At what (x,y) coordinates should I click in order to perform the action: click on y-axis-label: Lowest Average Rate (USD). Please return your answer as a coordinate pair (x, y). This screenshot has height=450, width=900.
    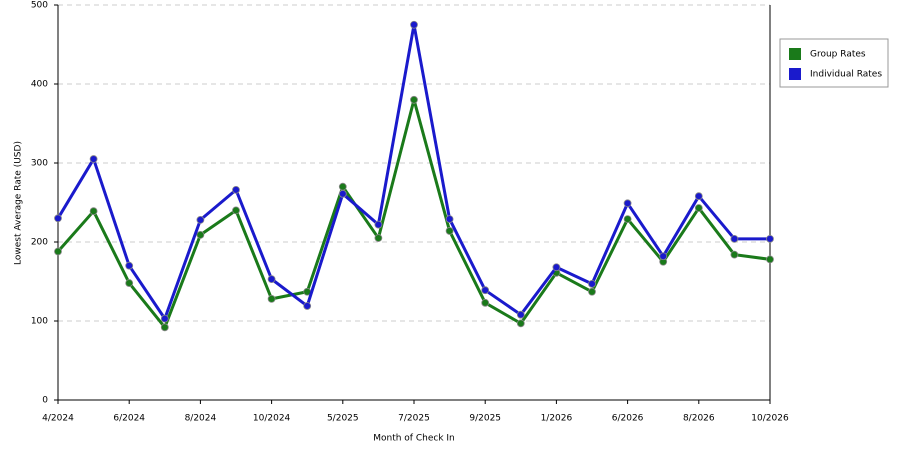
    Looking at the image, I should click on (19, 203).